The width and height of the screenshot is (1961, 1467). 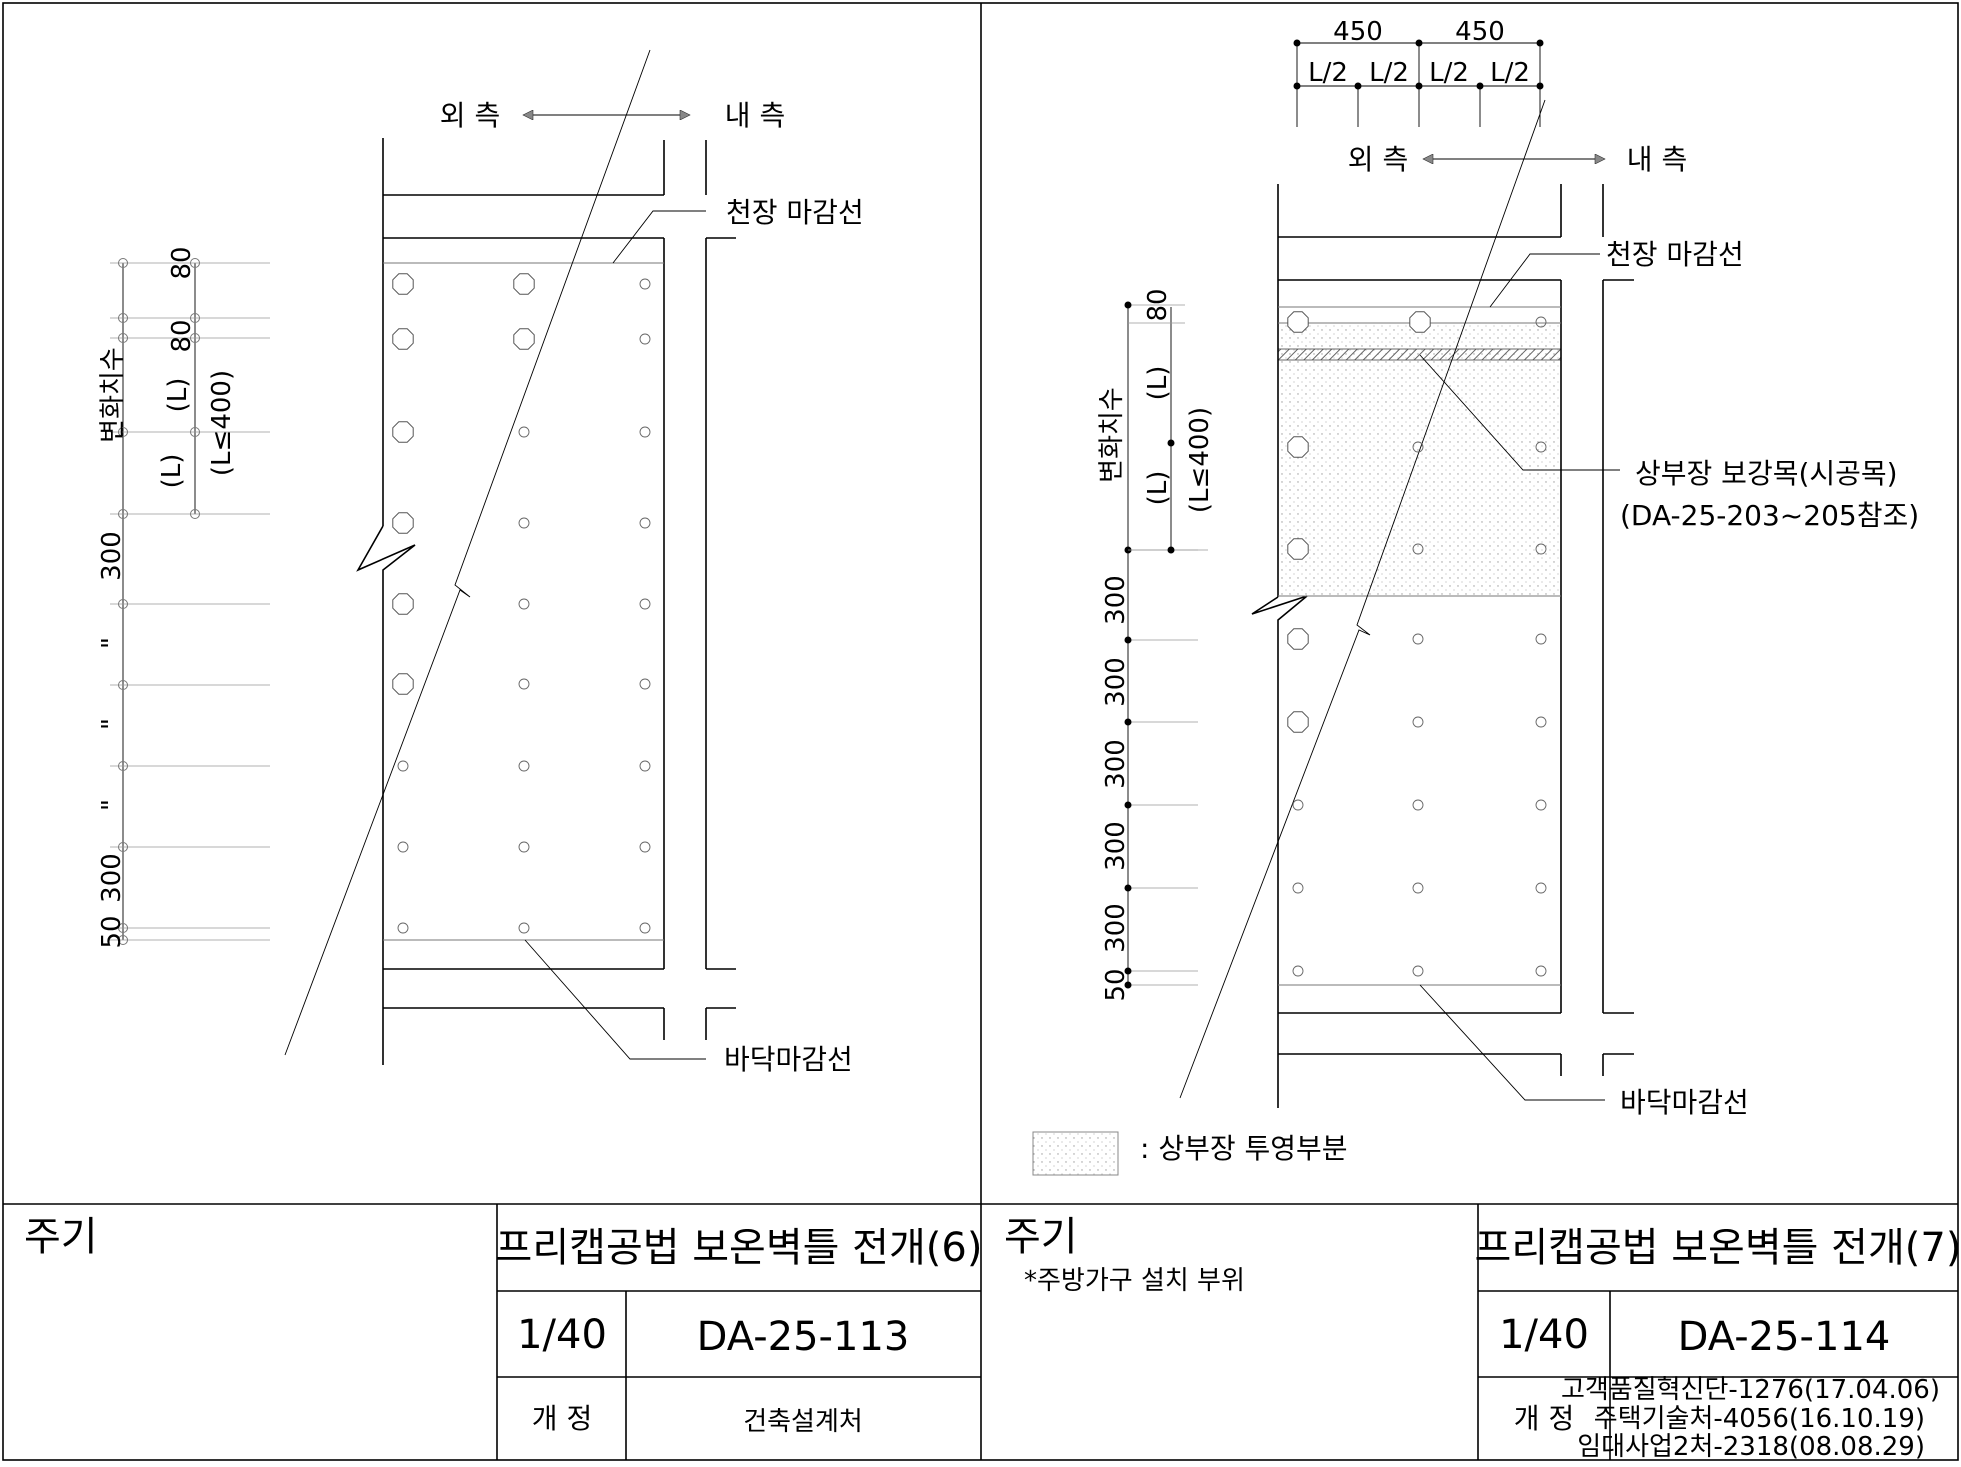 What do you see at coordinates (803, 1337) in the screenshot?
I see `drawing-number: DA-25-113` at bounding box center [803, 1337].